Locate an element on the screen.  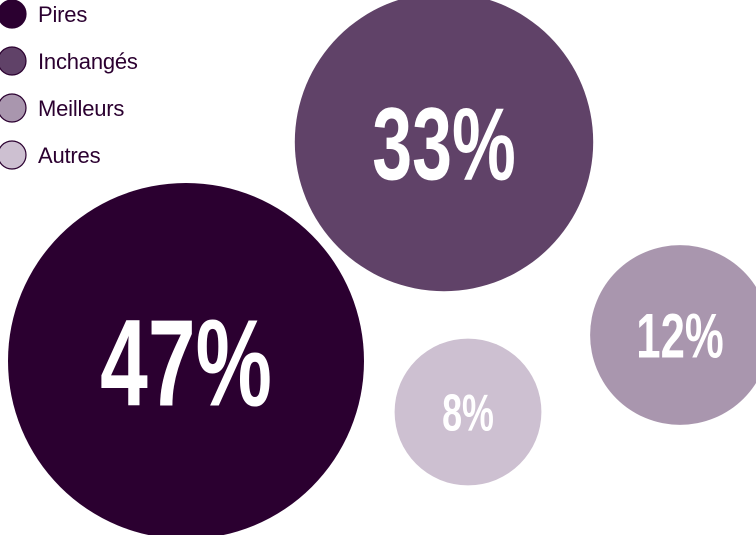
bubble-circle-autres is located at coordinates (468, 412).